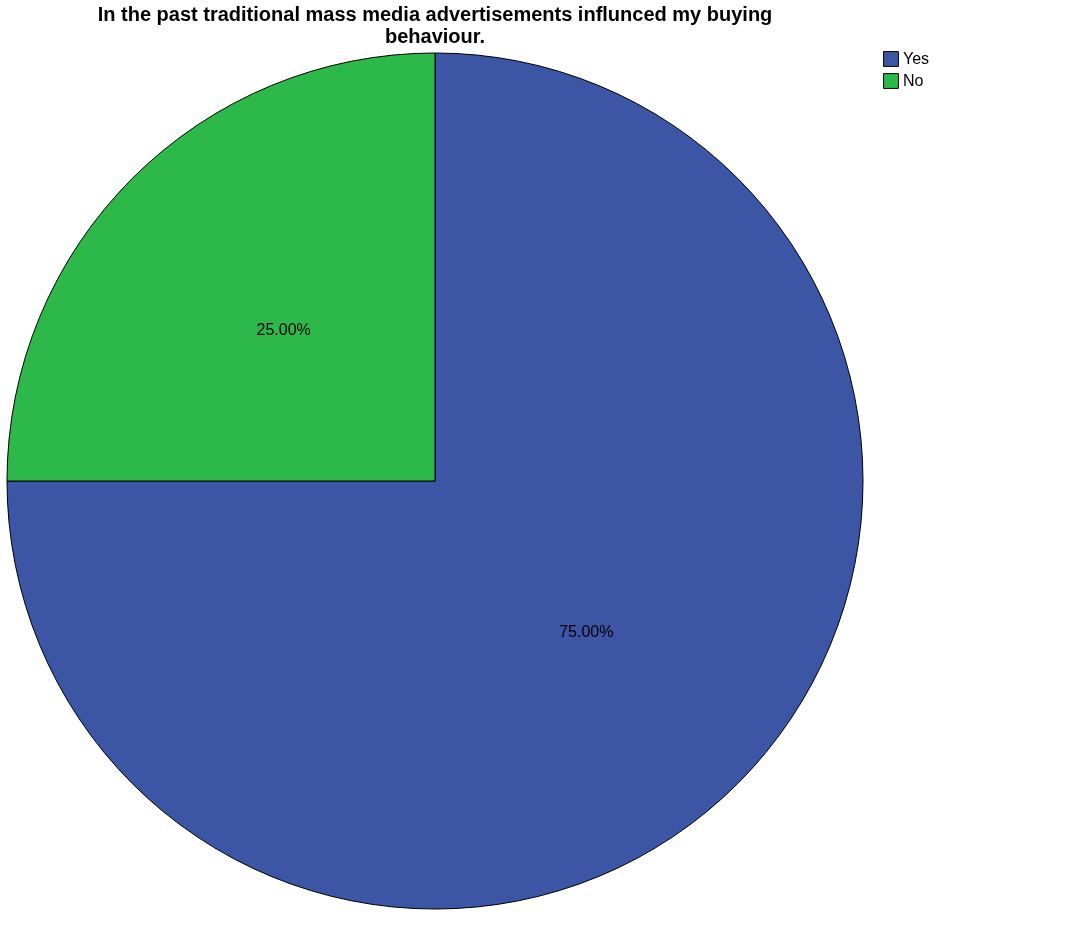 This screenshot has width=1091, height=931. I want to click on chart-title: In the past traditional mass media advertisements influnced my buying behaviour., so click(435, 25).